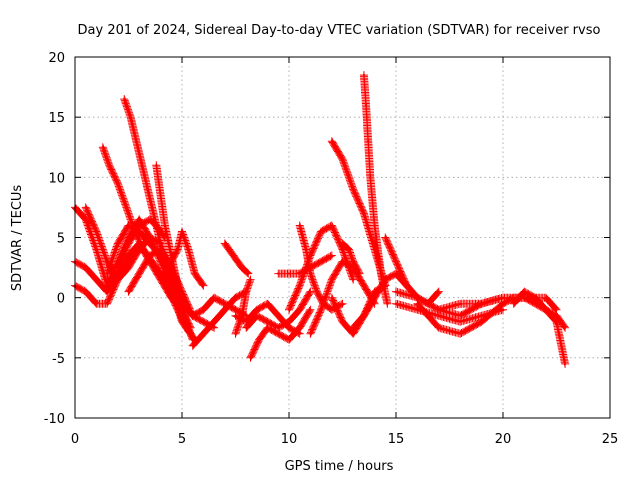  What do you see at coordinates (56, 118) in the screenshot?
I see `y-tick-label: 15` at bounding box center [56, 118].